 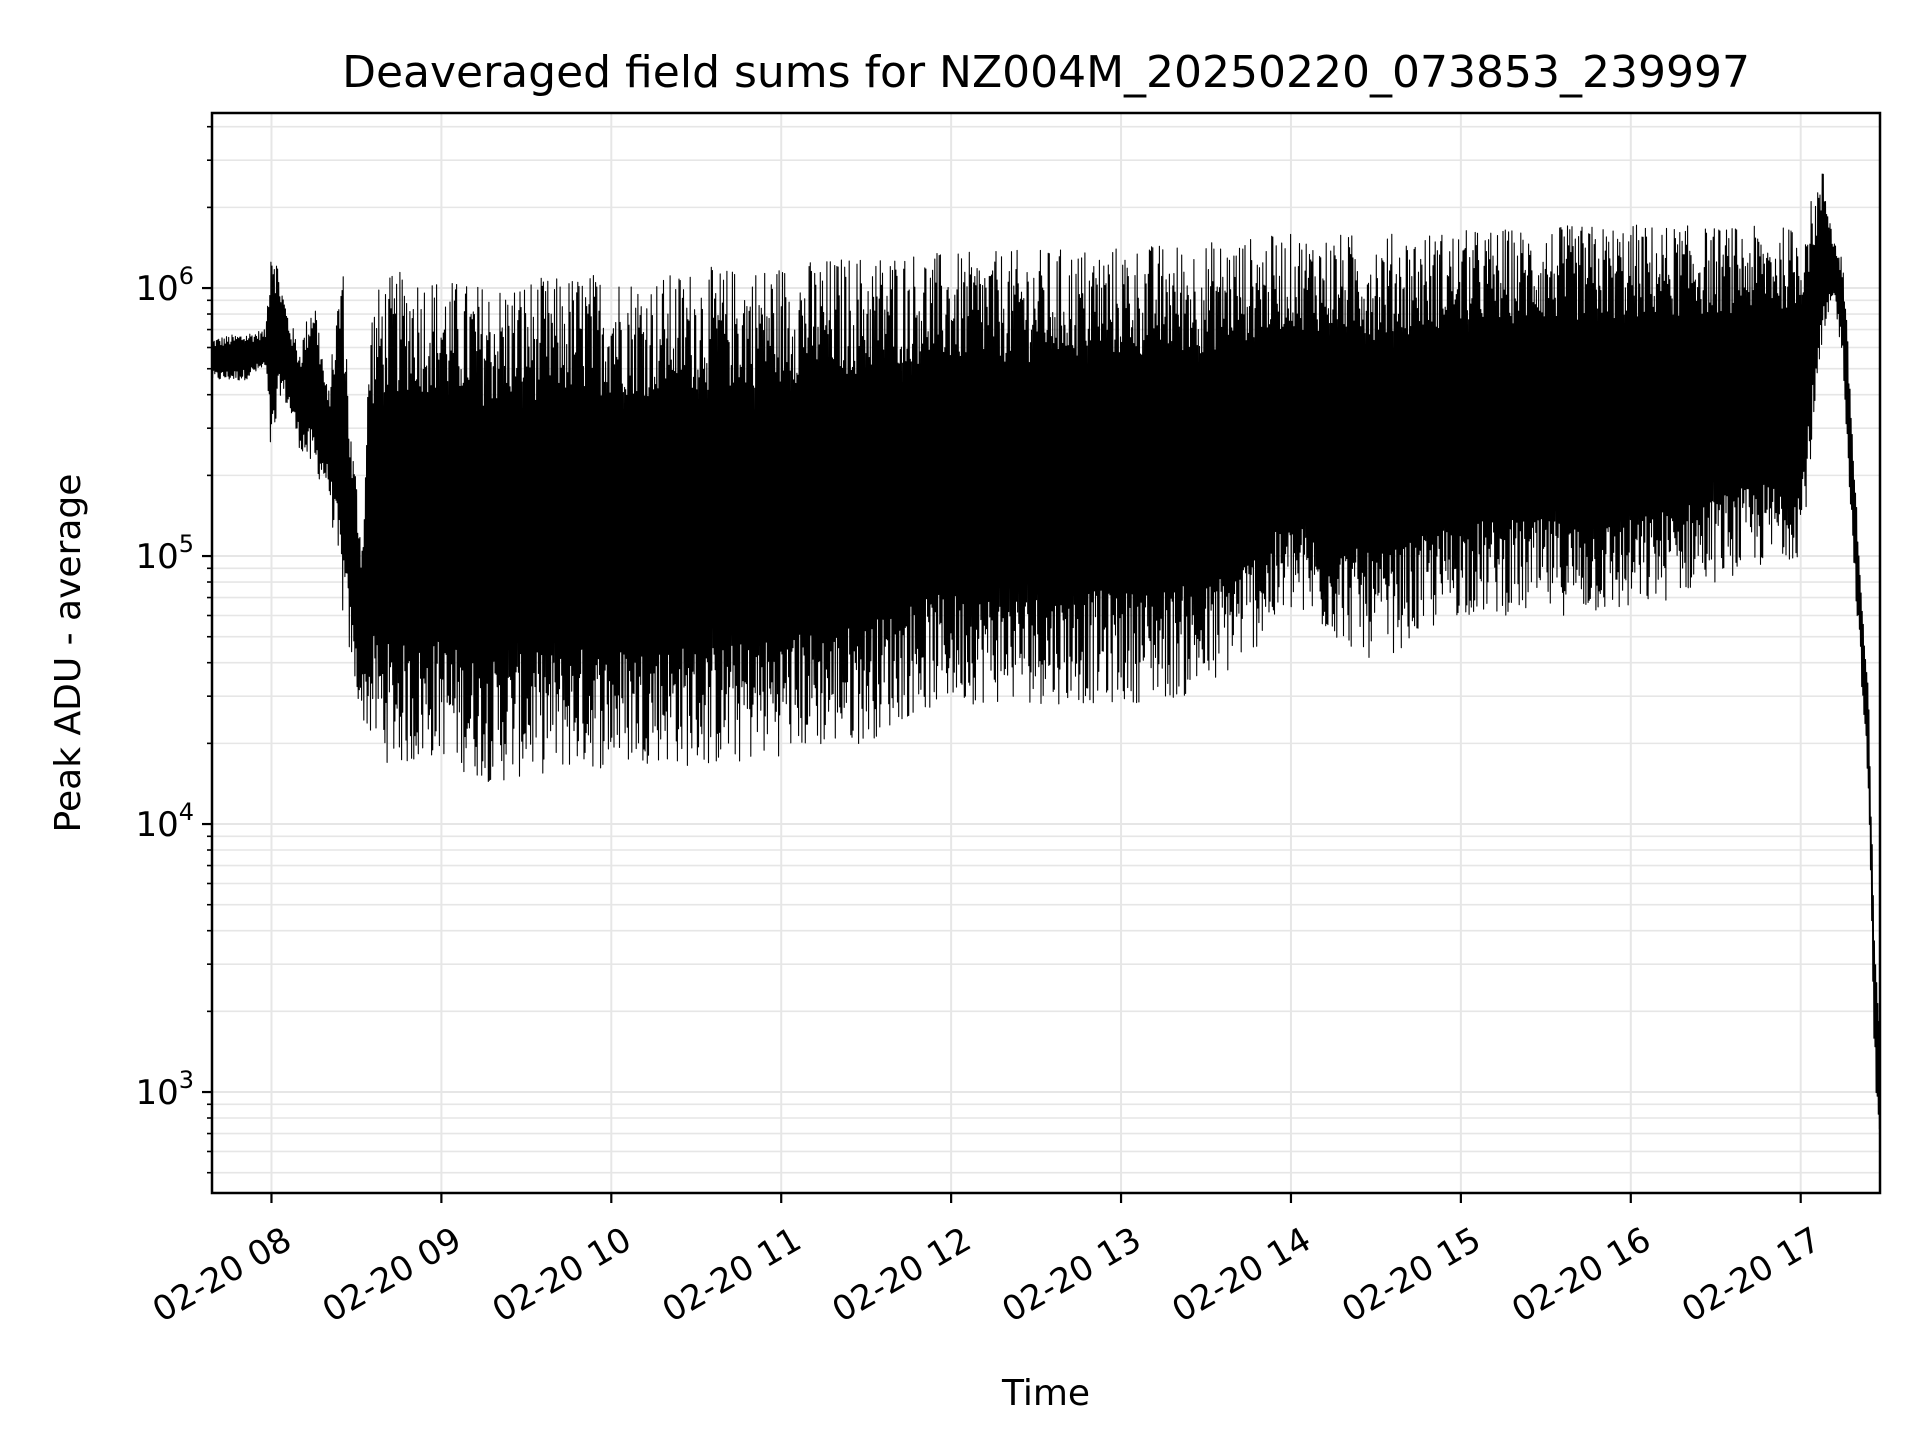 I want to click on y-tick-label: 10⁴, so click(x=164, y=821).